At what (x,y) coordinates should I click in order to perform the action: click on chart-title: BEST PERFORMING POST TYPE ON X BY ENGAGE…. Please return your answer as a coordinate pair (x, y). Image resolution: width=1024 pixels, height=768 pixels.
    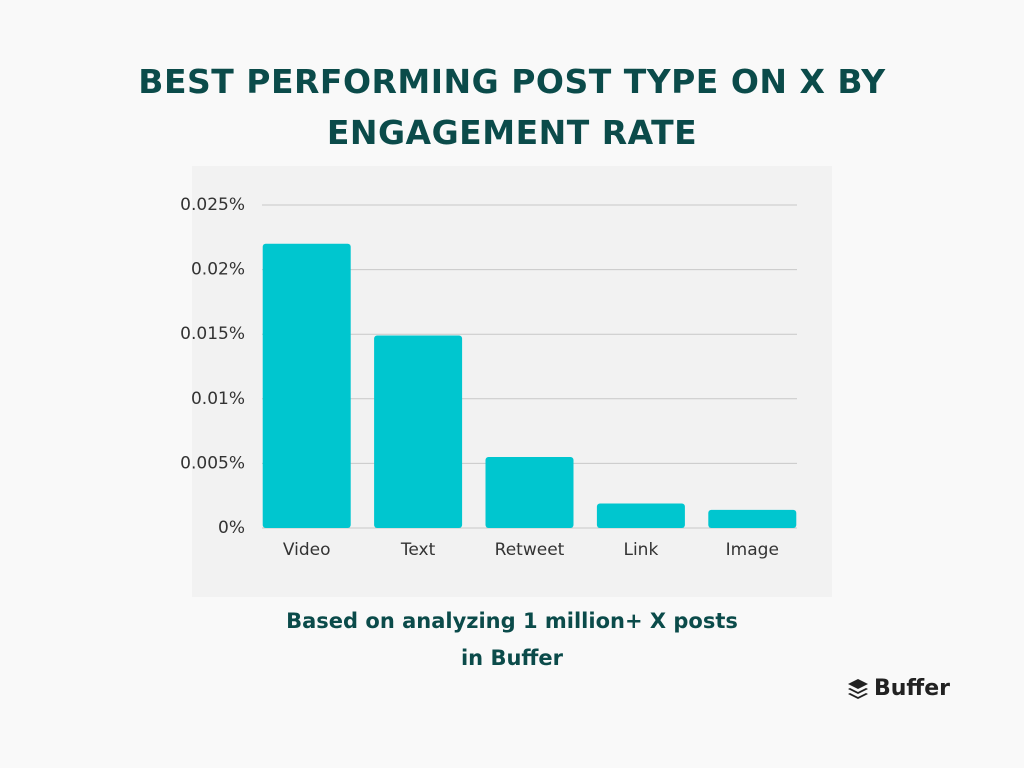
    Looking at the image, I should click on (512, 107).